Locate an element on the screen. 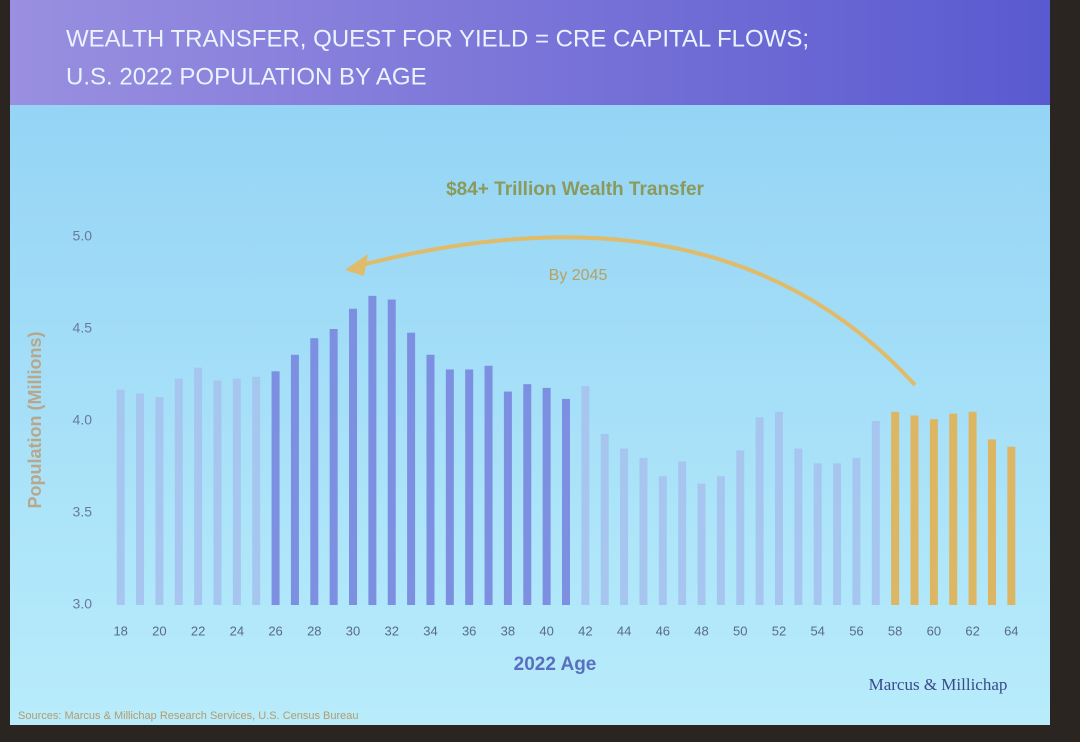 The height and width of the screenshot is (742, 1080). y-tick-label: 4.0 is located at coordinates (83, 420).